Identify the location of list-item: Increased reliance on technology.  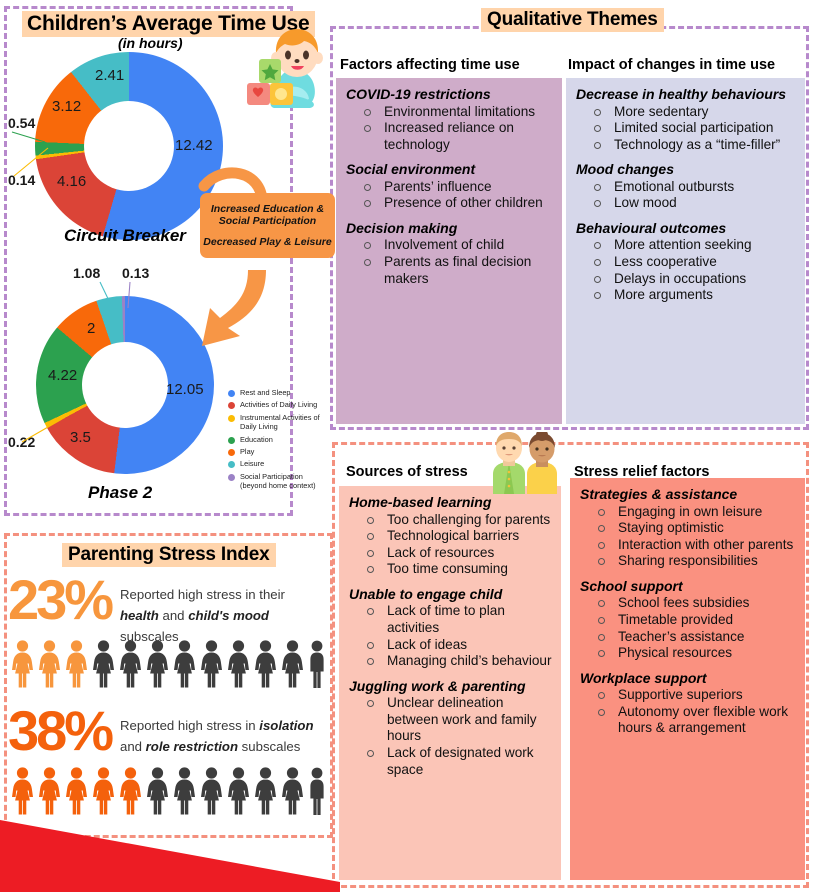
(458, 136).